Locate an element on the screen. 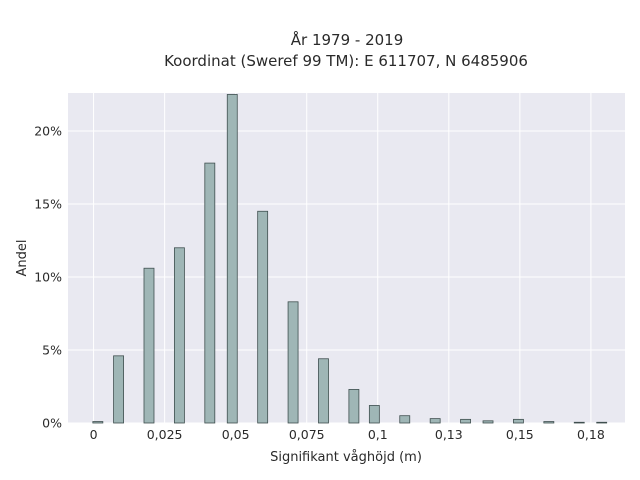 This screenshot has width=640, height=480. y-tick-label: 10% is located at coordinates (48, 276).